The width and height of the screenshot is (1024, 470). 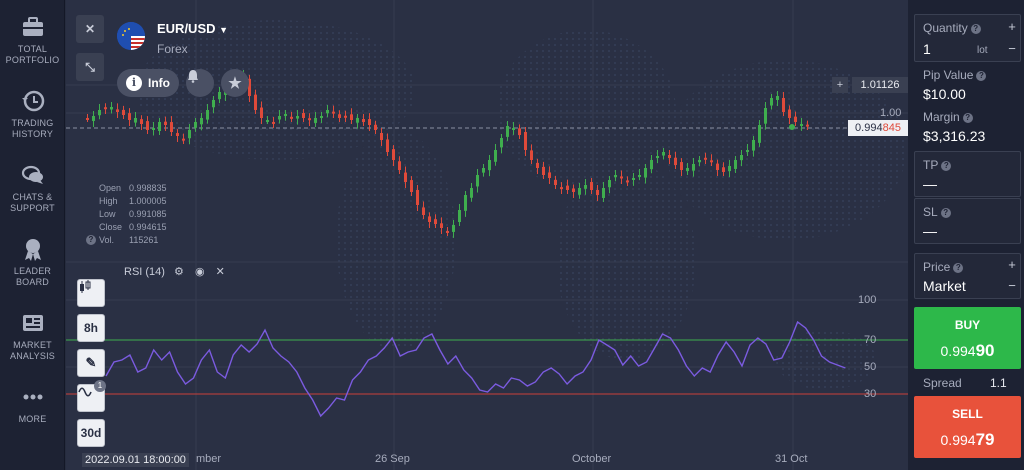 I want to click on price-field: Price? Market + −, so click(x=967, y=276).